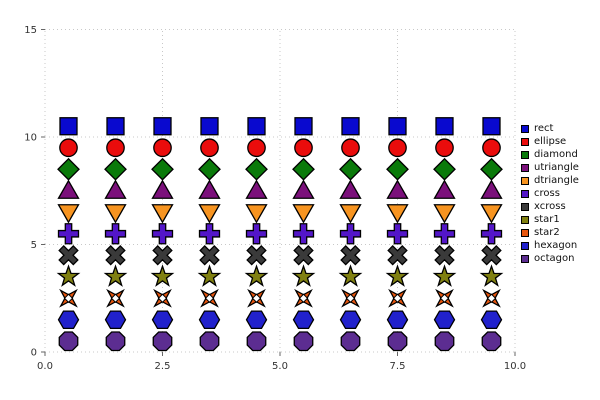 The height and width of the screenshot is (400, 600). I want to click on legend-swatch-dtriangle, so click(525, 181).